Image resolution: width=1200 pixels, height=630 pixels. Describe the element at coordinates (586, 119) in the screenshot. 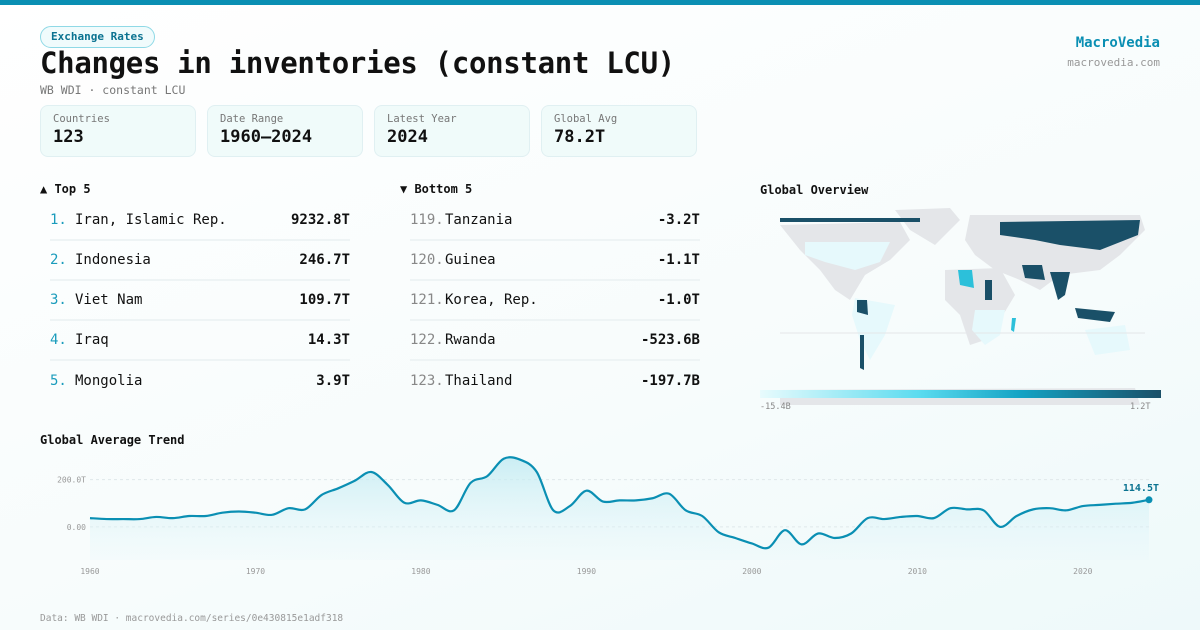

I see `stat-label: Global Avg` at that location.